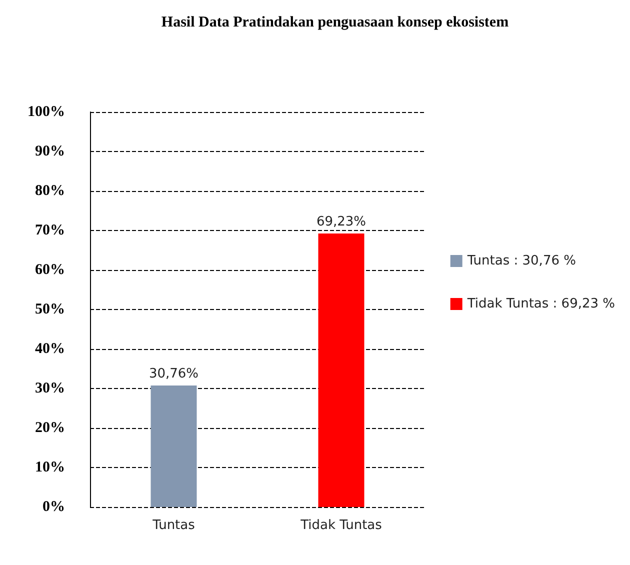  I want to click on y-tick-label: 100%, so click(46, 112).